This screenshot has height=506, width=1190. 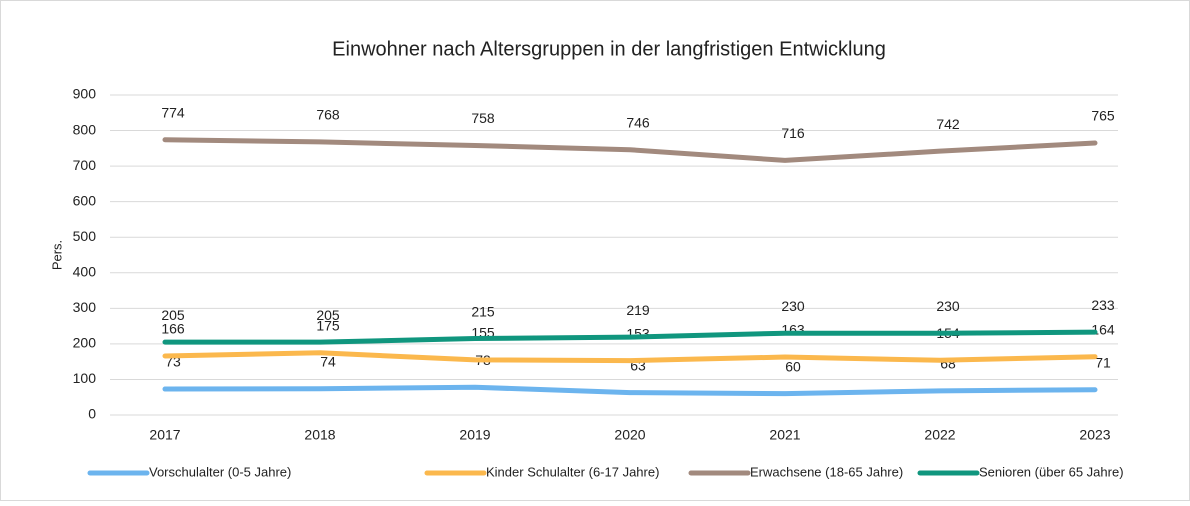 I want to click on y-tick-label: 0, so click(x=92, y=414).